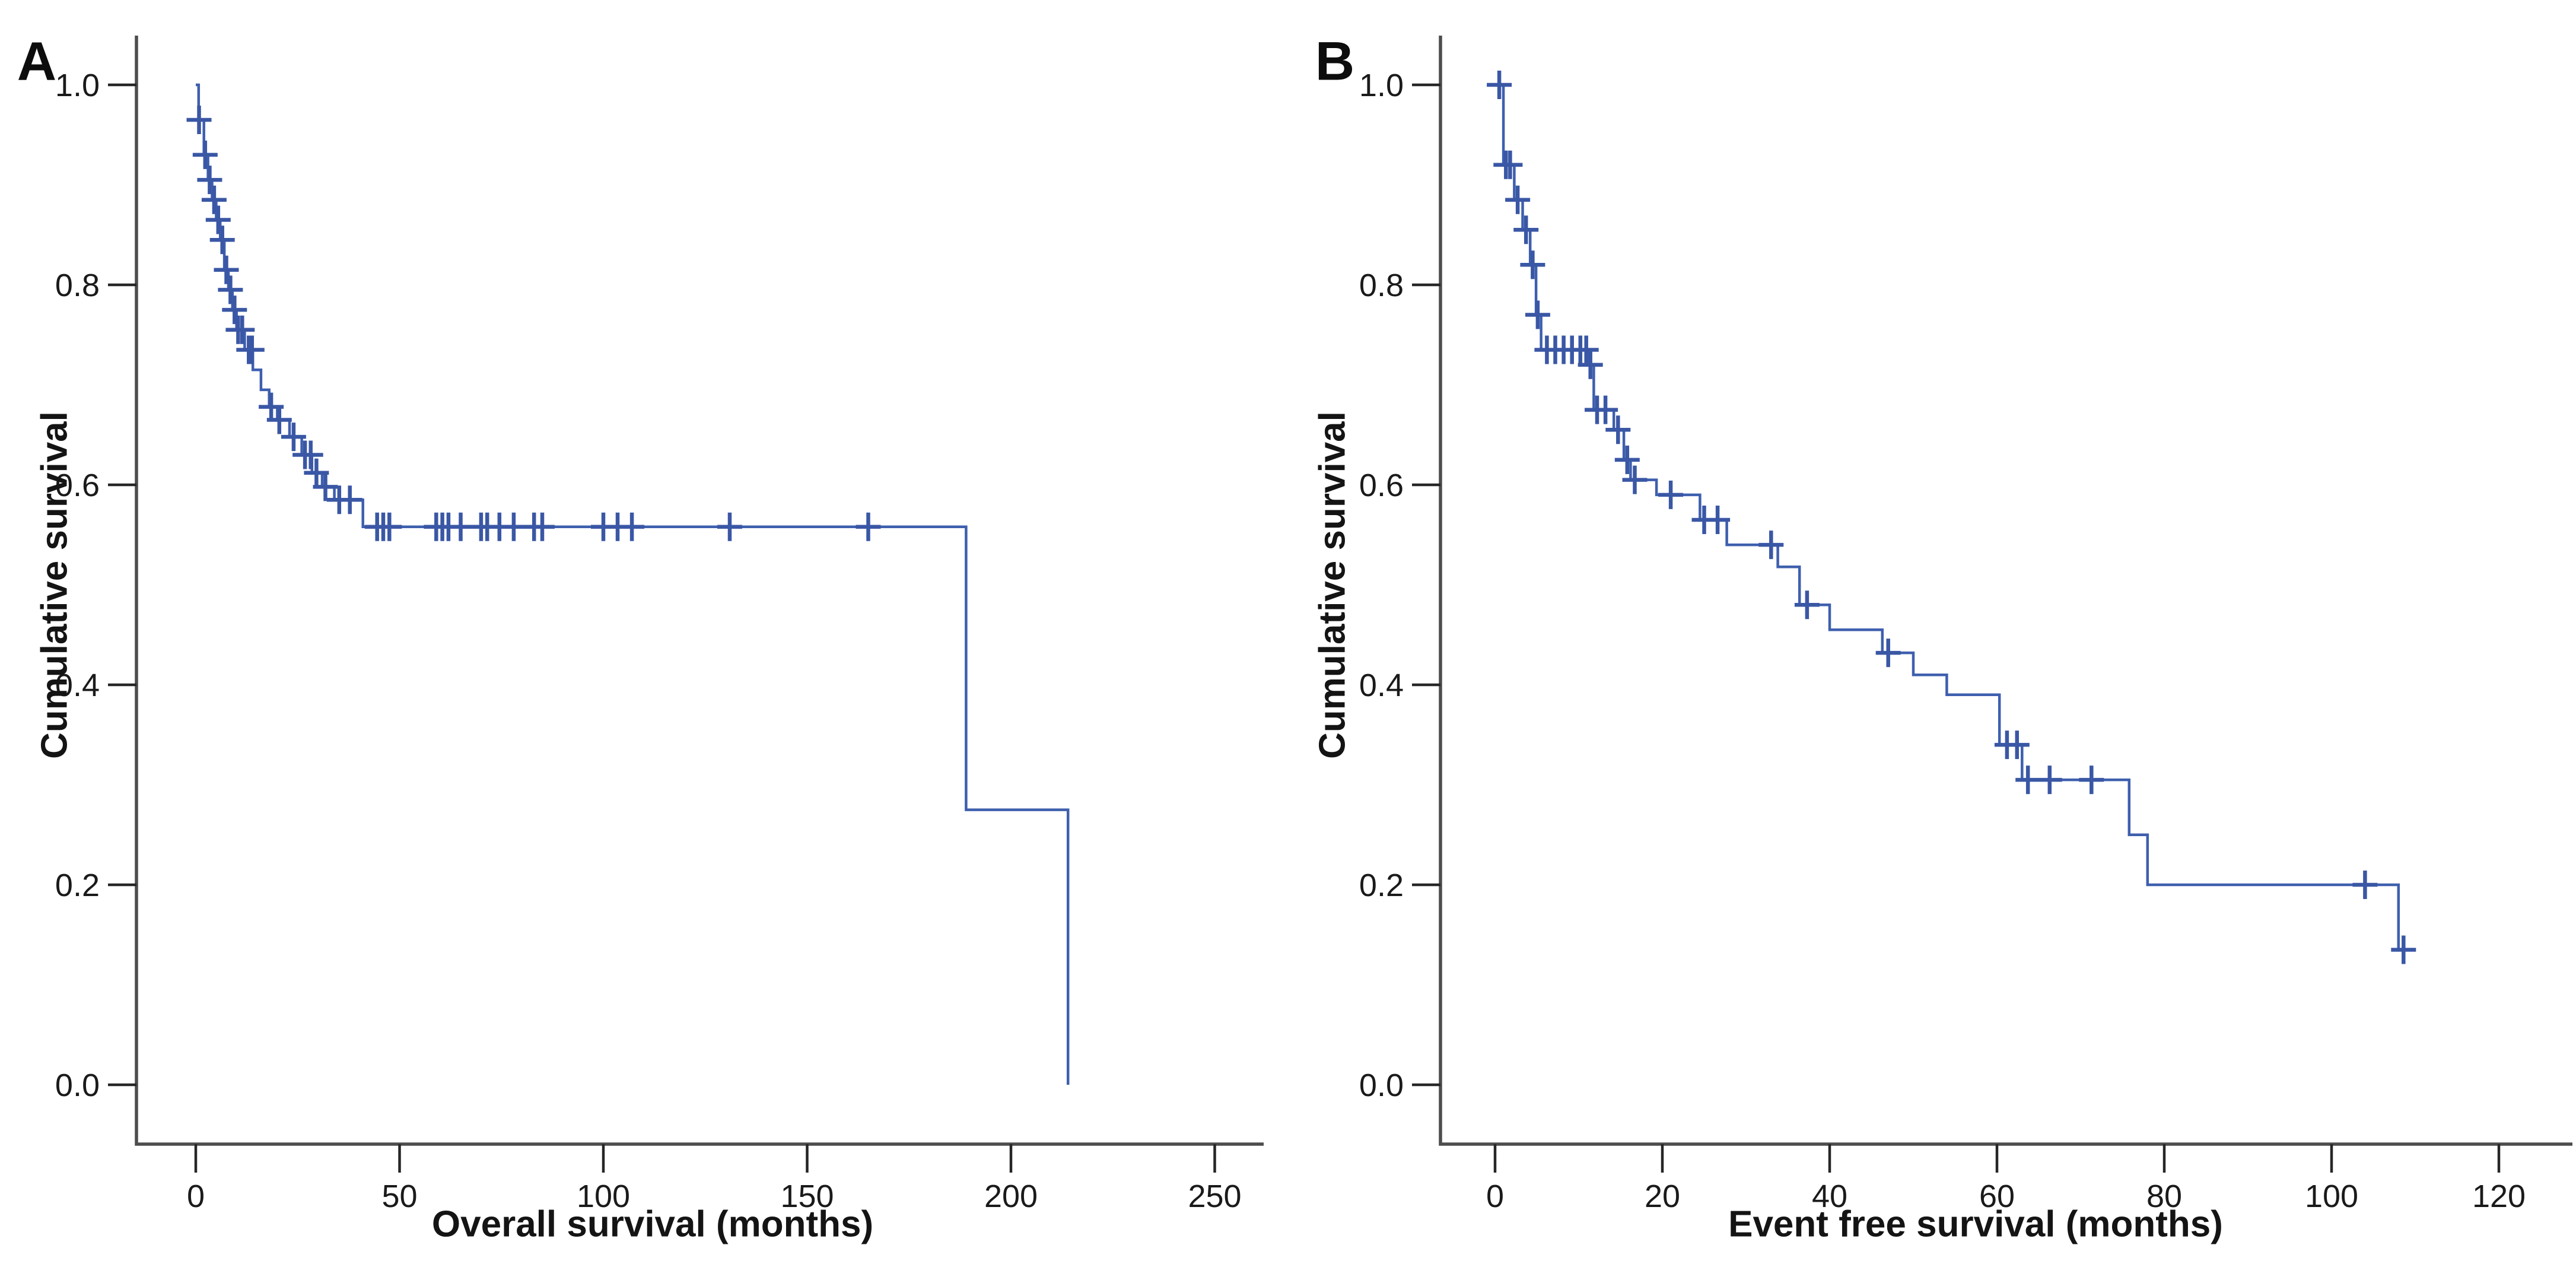 The height and width of the screenshot is (1264, 2576). Describe the element at coordinates (1332, 585) in the screenshot. I see `panel-b-y-axis-title: Cumulative survival` at that location.